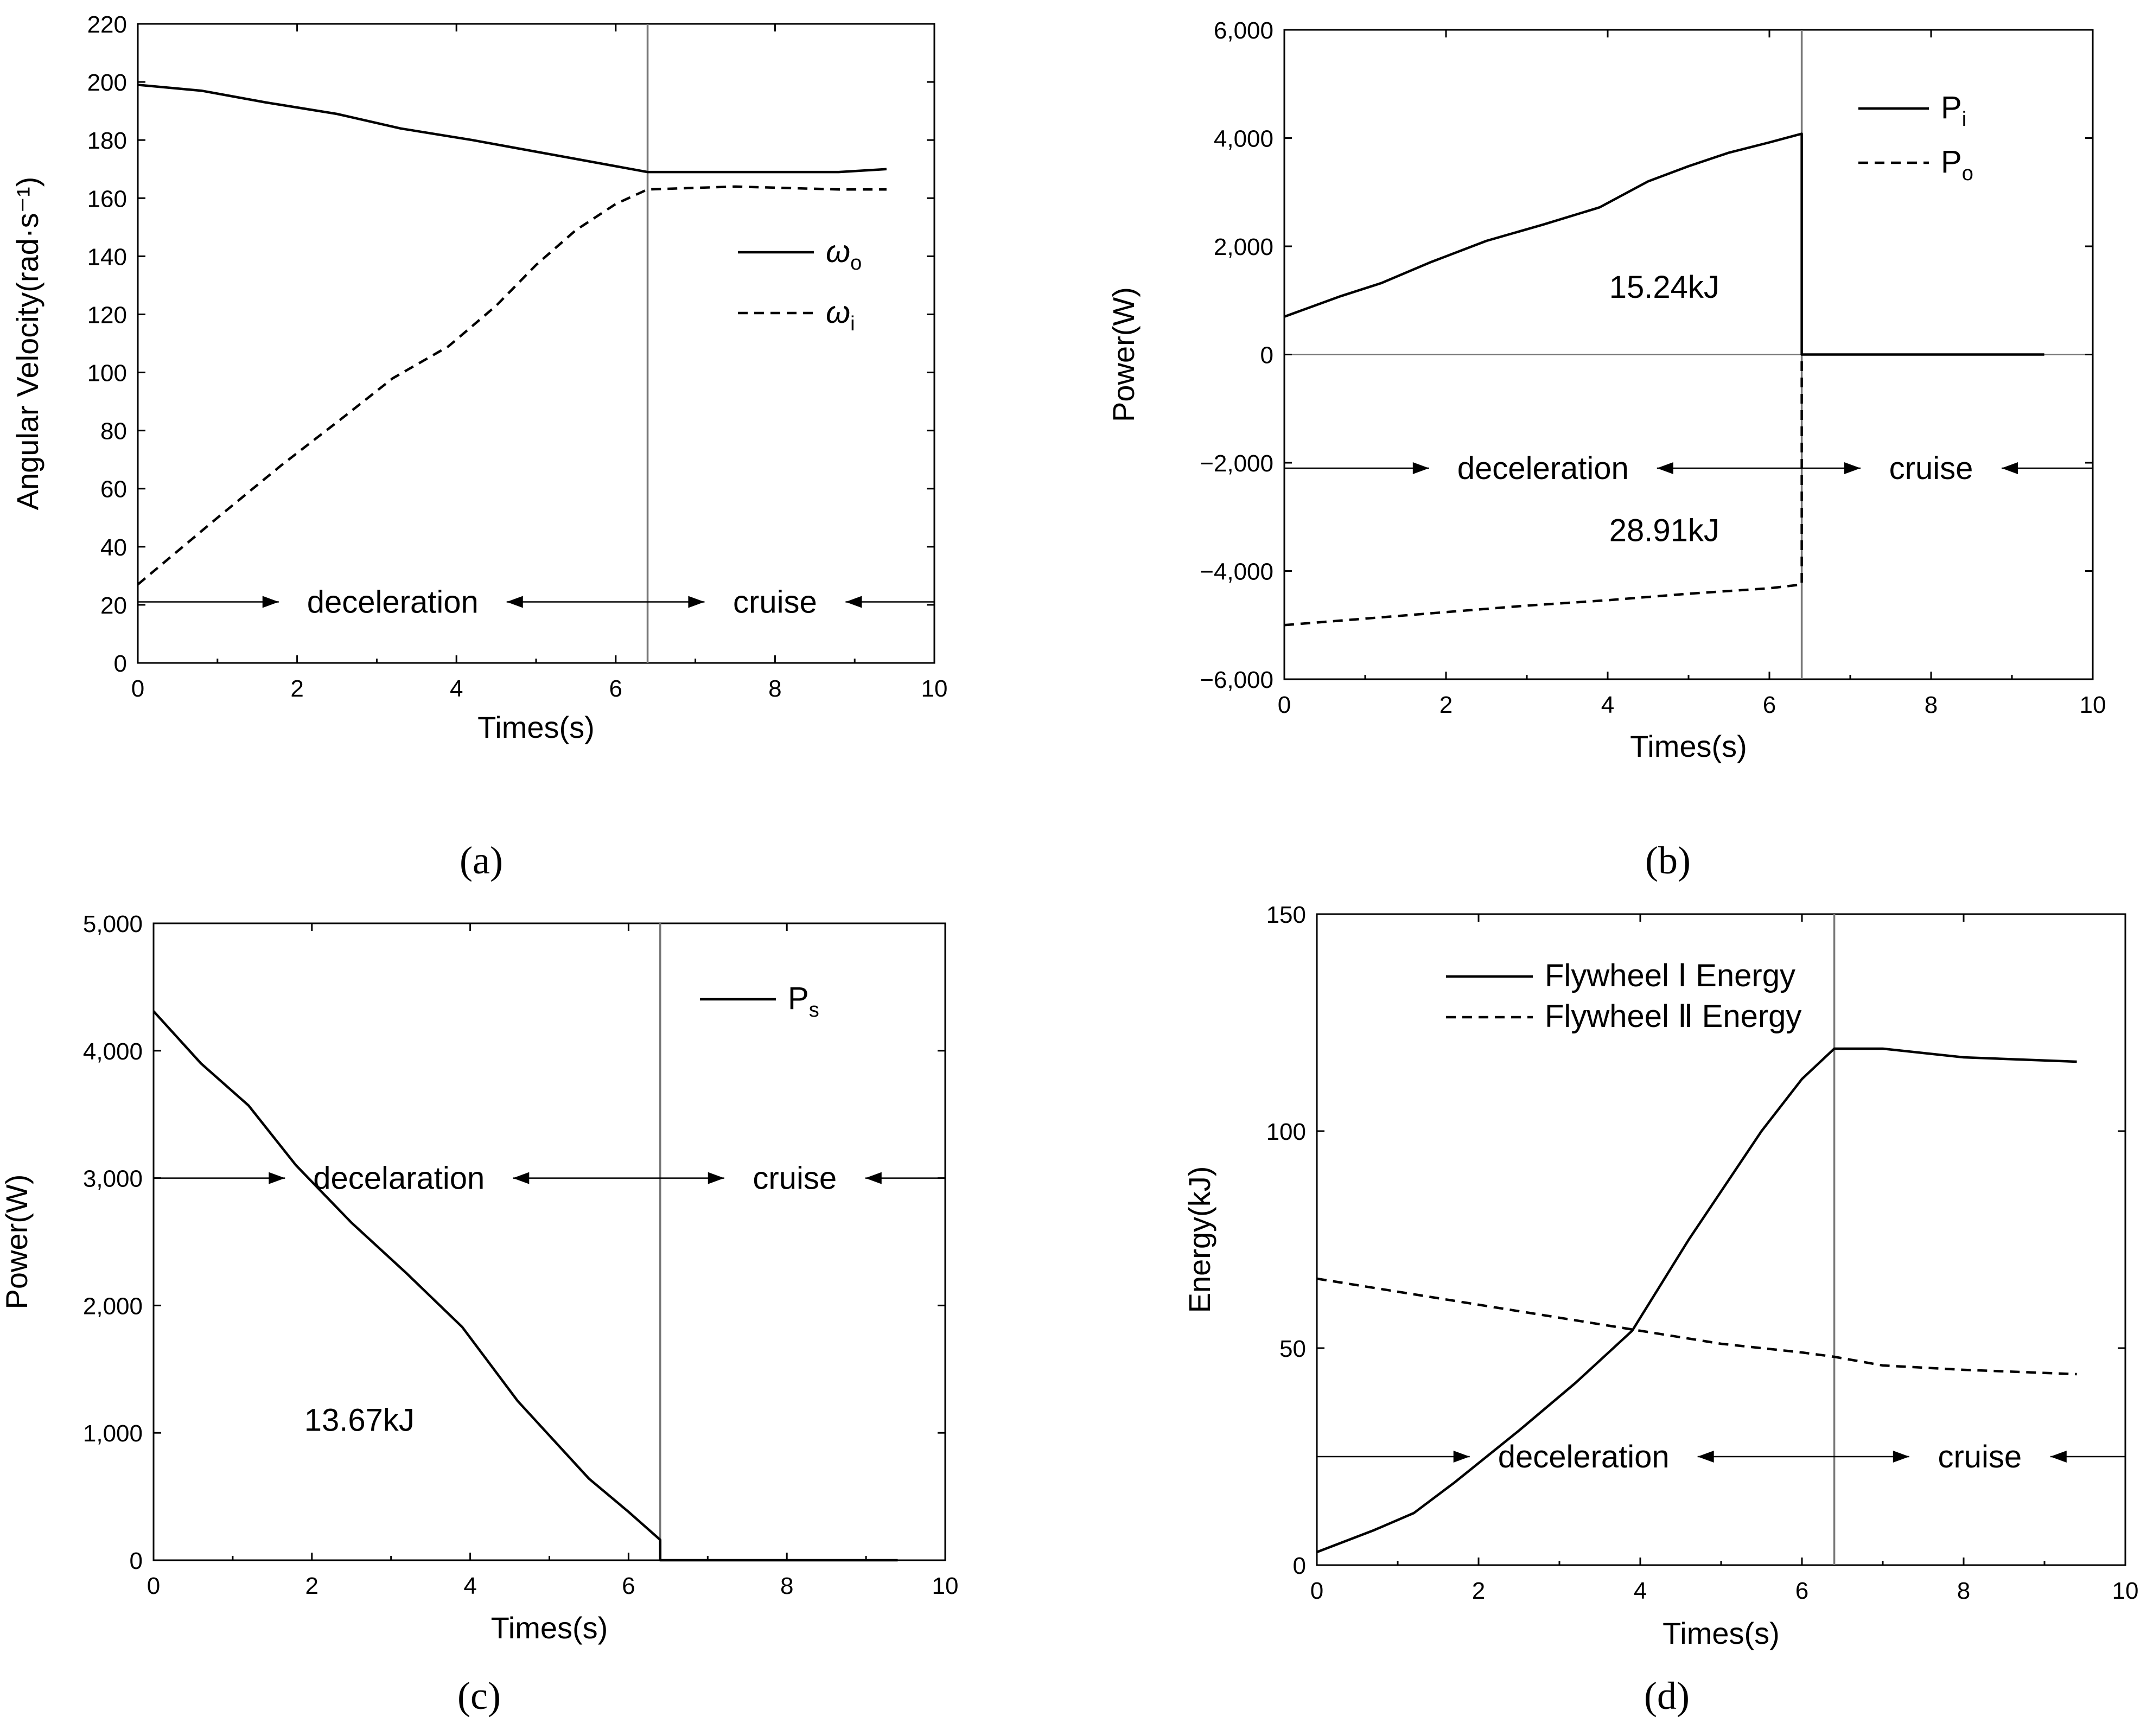 This screenshot has height=1736, width=2153. I want to click on legend-label-main: Flywheel Ⅱ Energy, so click(1673, 1016).